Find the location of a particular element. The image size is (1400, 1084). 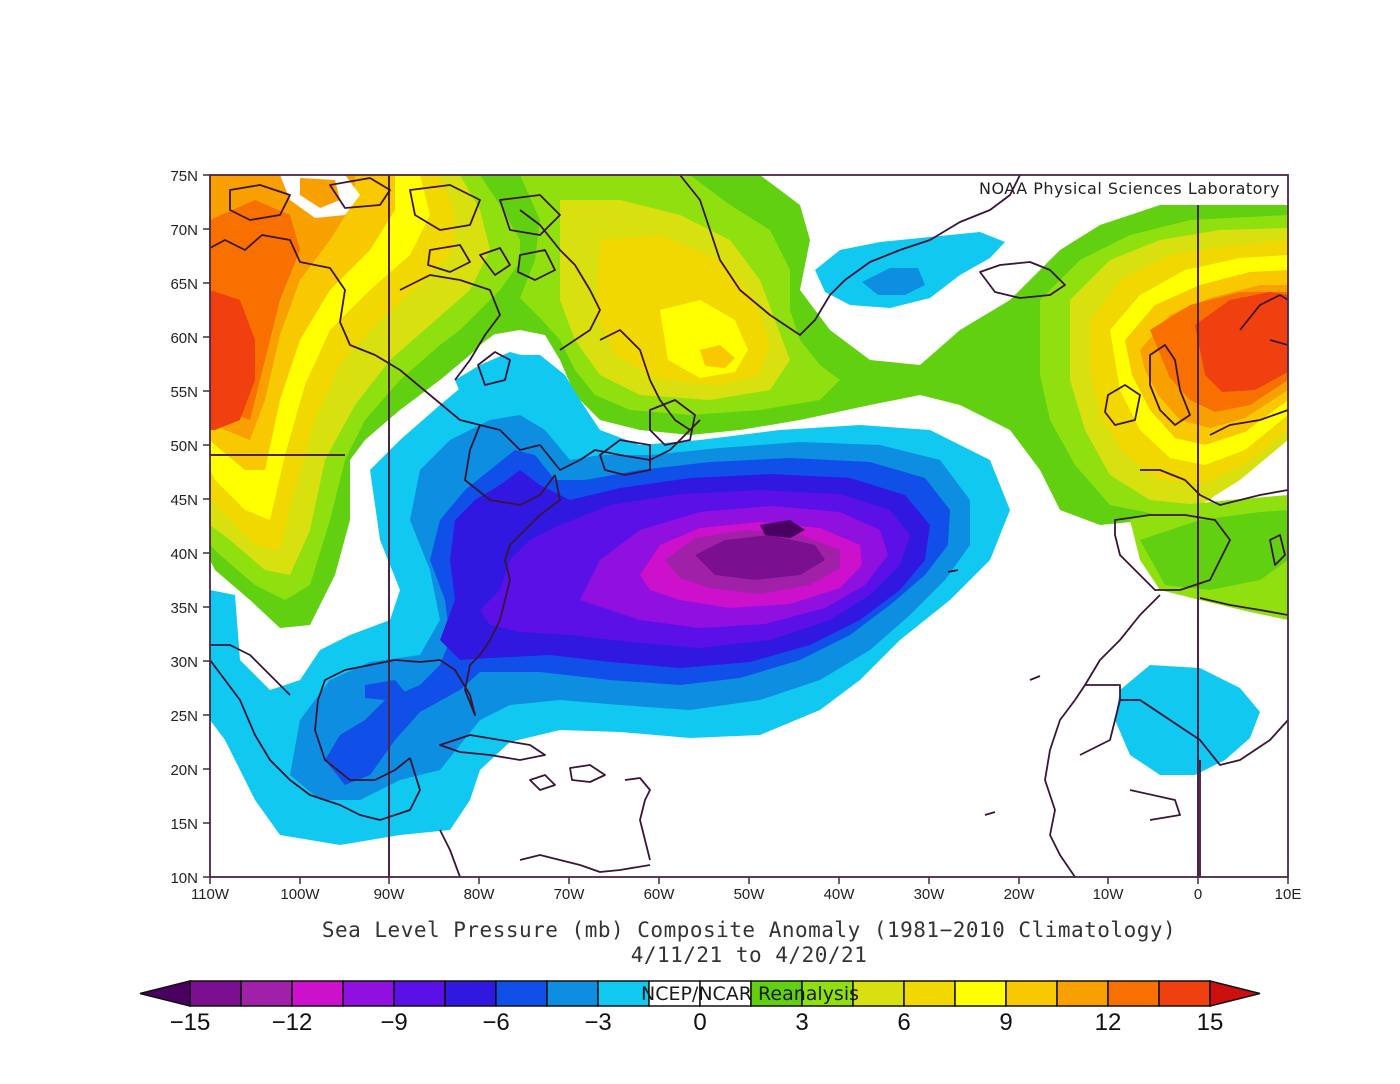

lat-tick-label: 60N is located at coordinates (184, 338).